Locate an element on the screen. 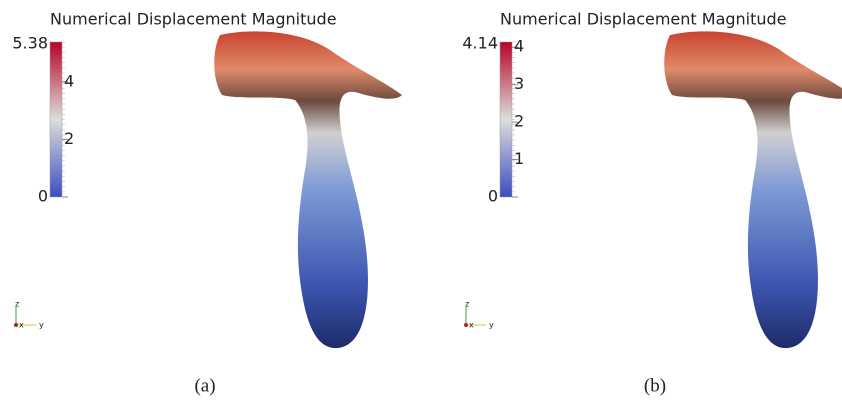  colorbar-max-label: 4.14 is located at coordinates (480, 43).